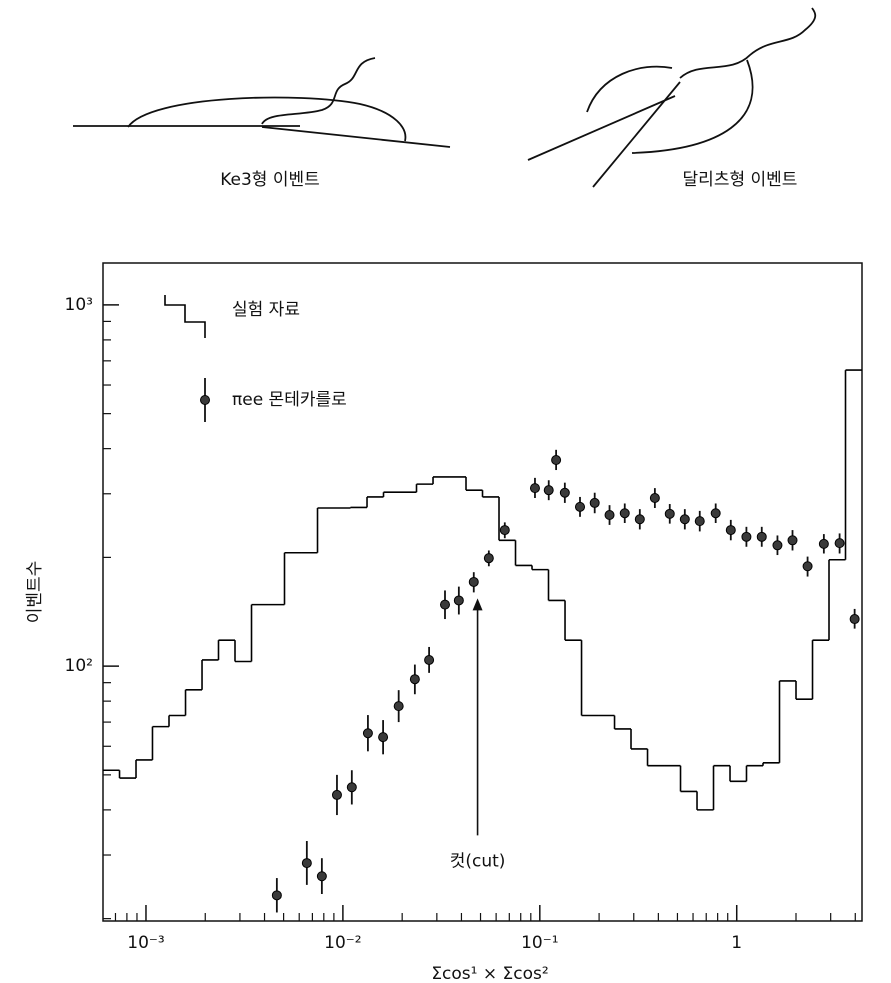  I want to click on y-tick-label: 10³, so click(79, 305).